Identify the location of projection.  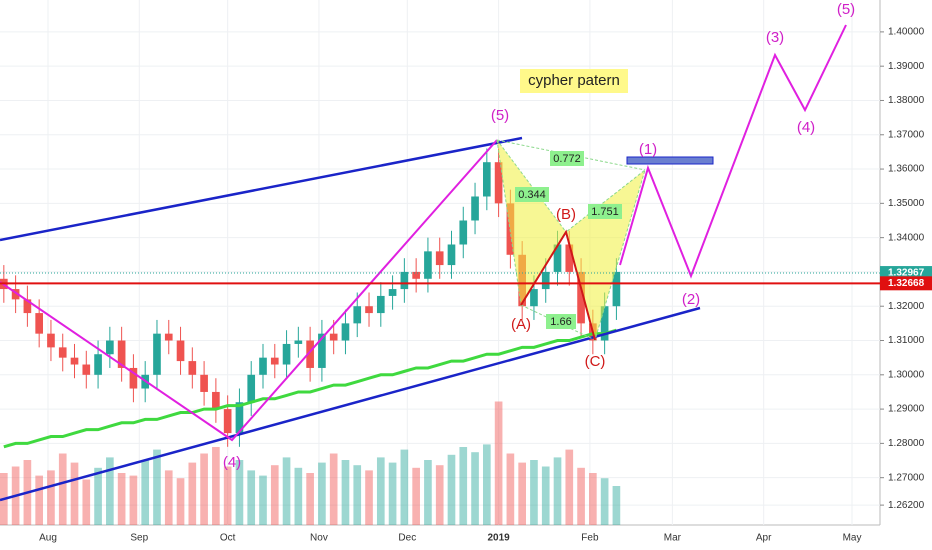
(733, 151).